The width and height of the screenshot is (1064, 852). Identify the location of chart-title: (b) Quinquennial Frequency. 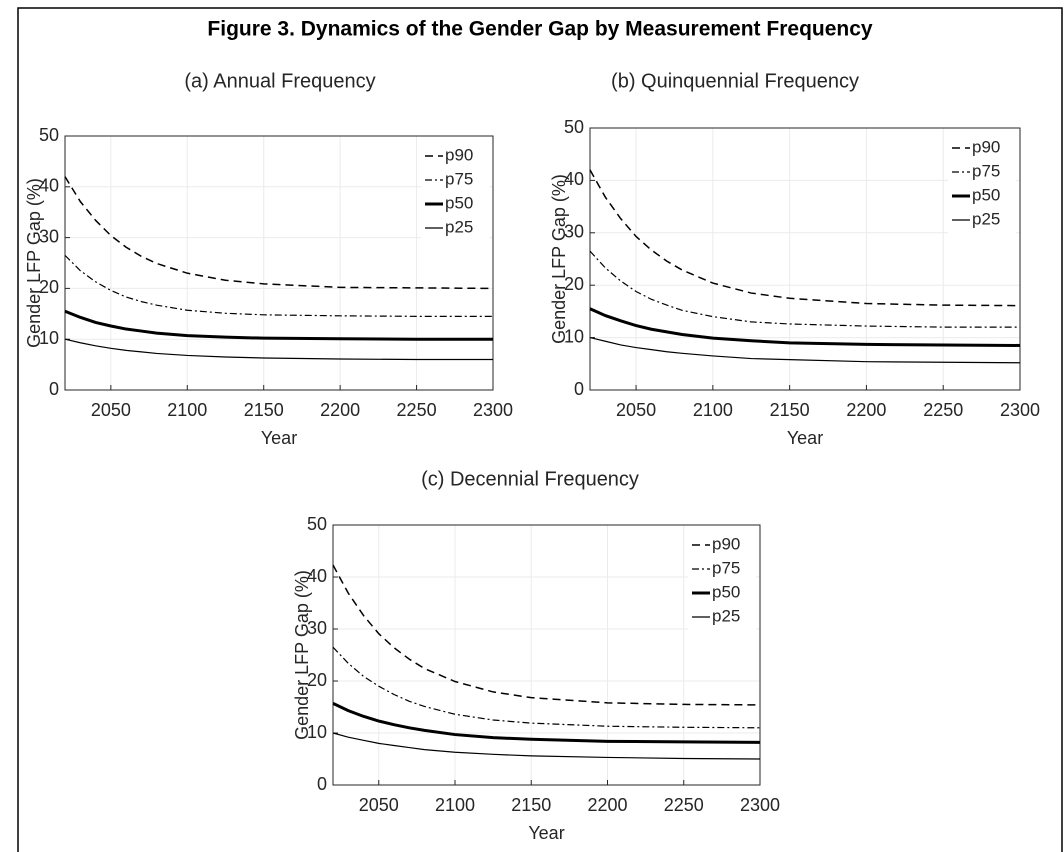
(735, 81).